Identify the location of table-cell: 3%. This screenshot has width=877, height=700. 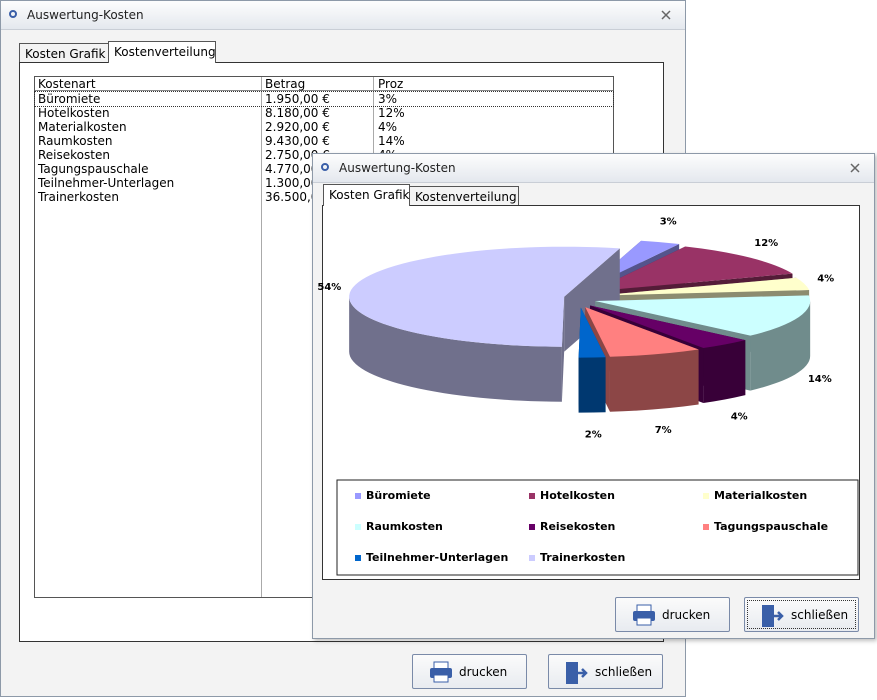
(388, 99).